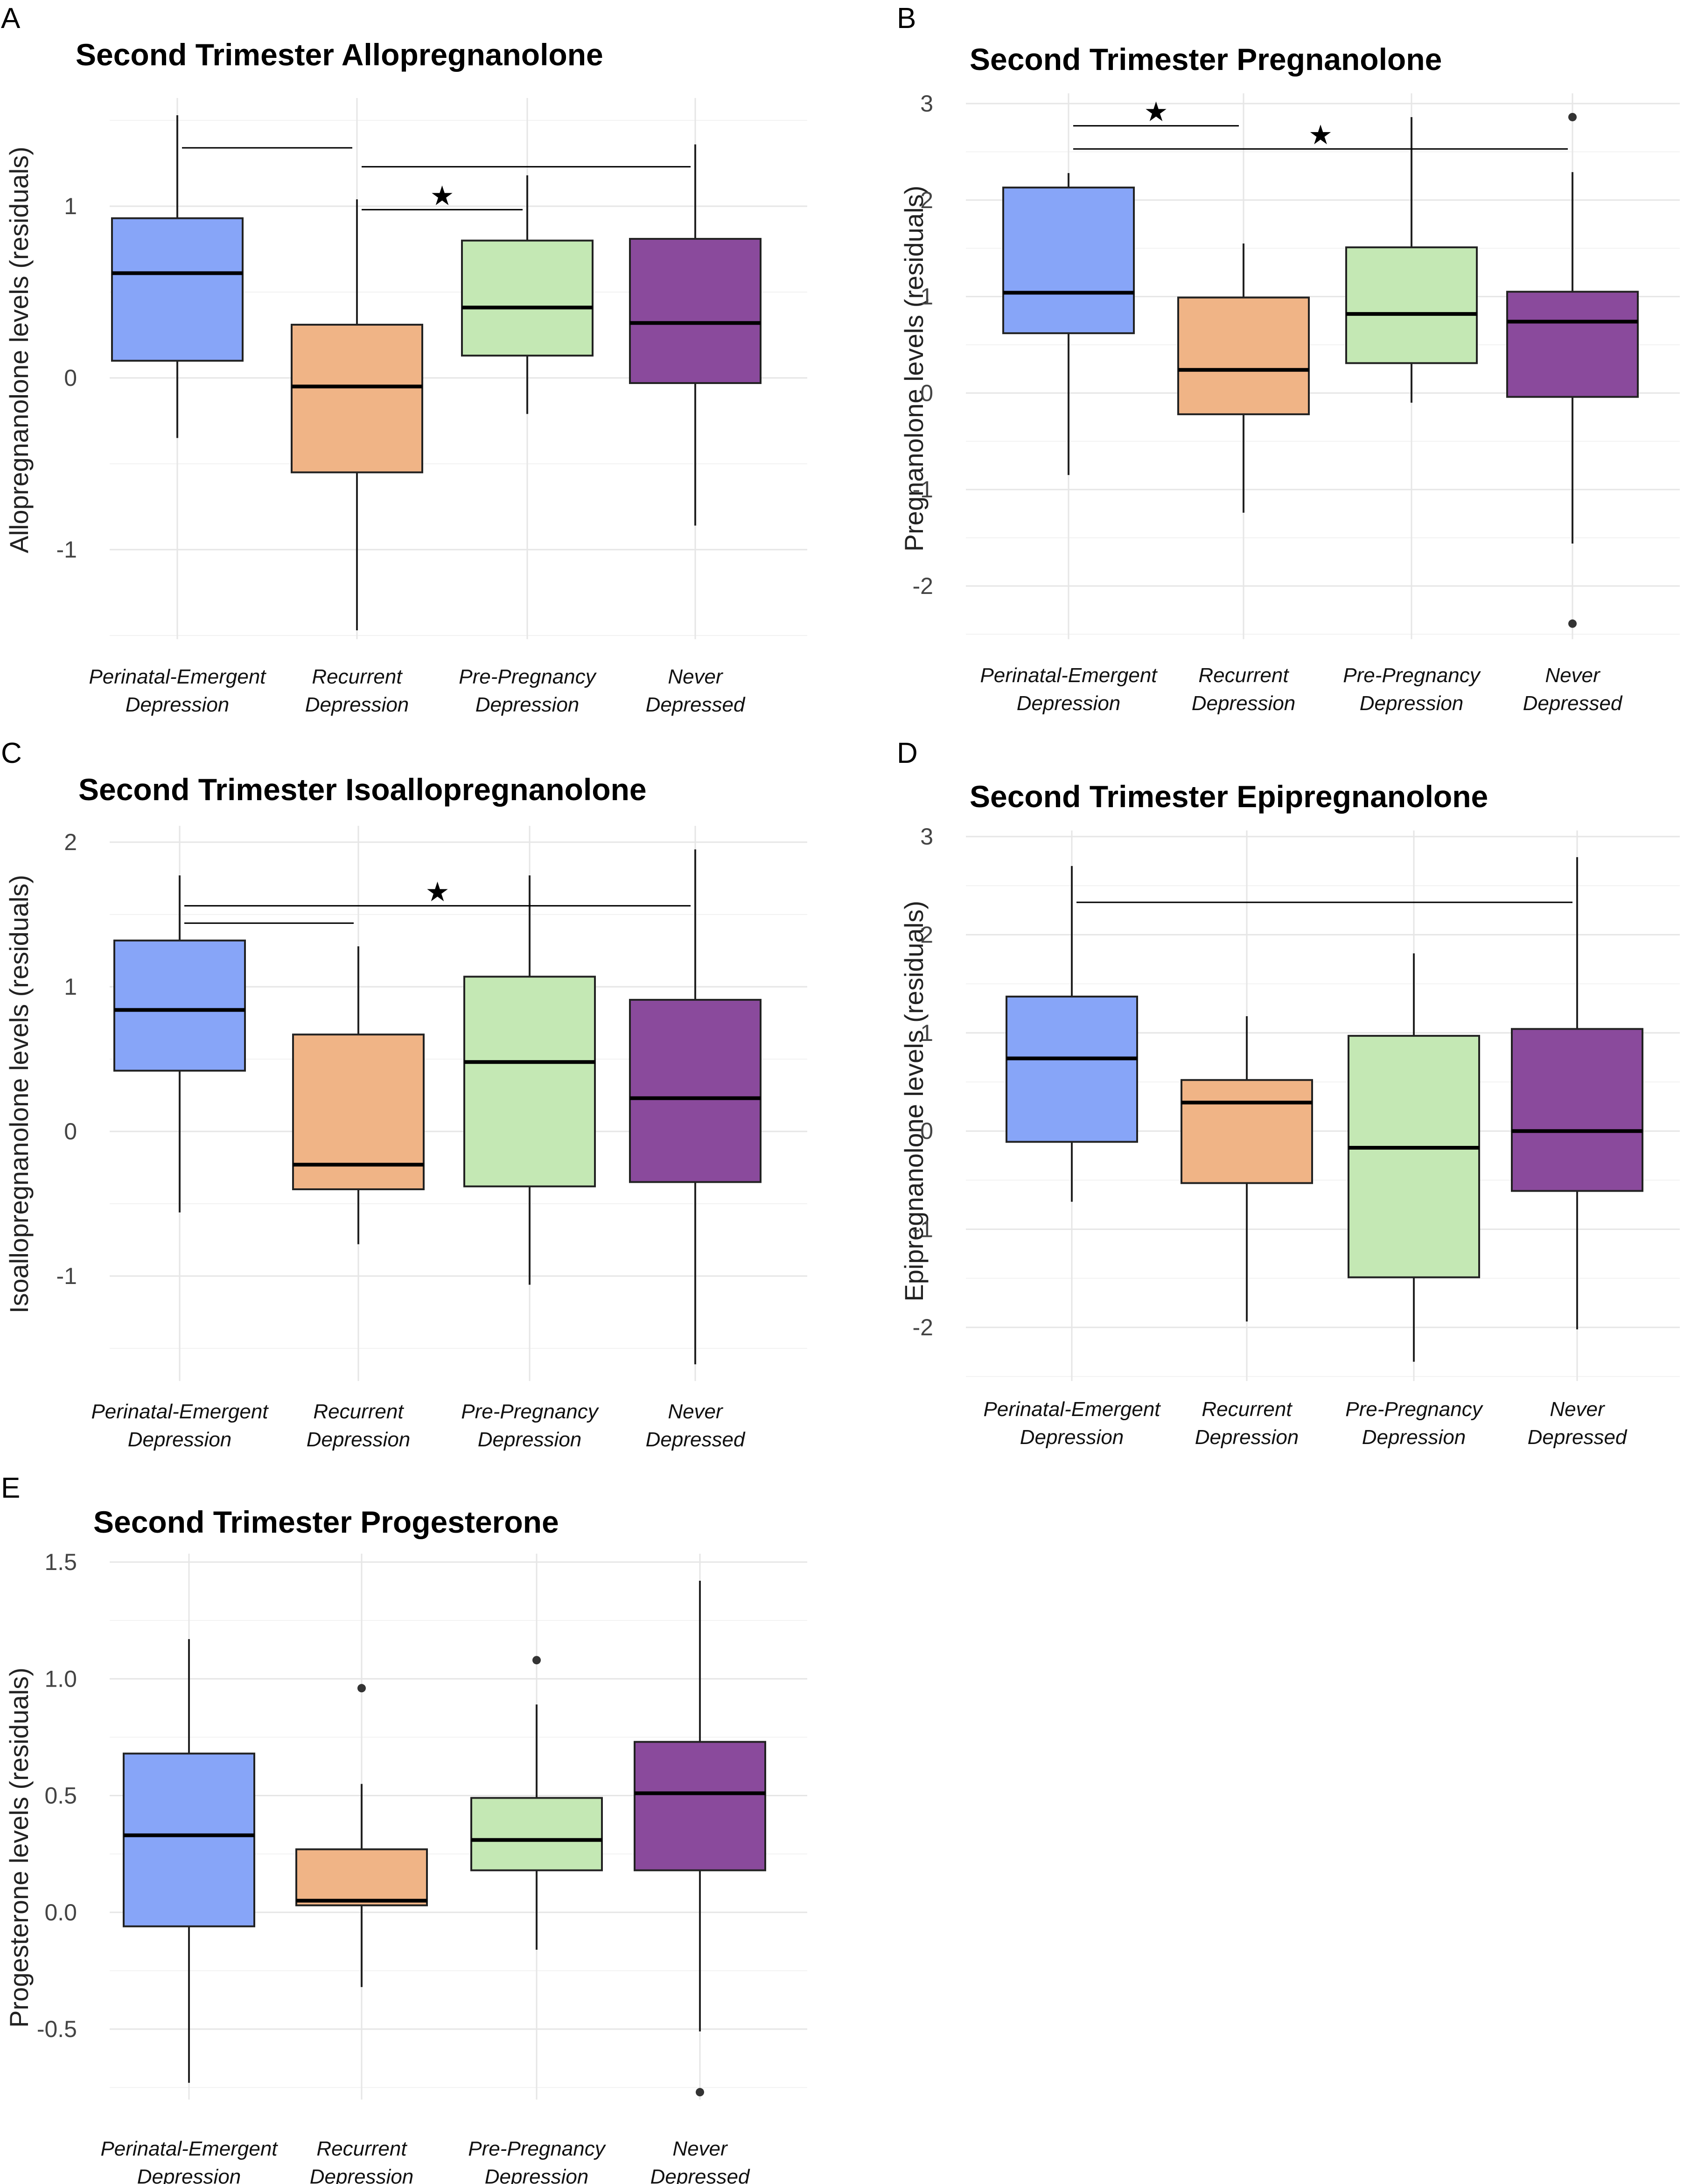 This screenshot has width=1684, height=2184. Describe the element at coordinates (907, 753) in the screenshot. I see `panel-label: D` at that location.